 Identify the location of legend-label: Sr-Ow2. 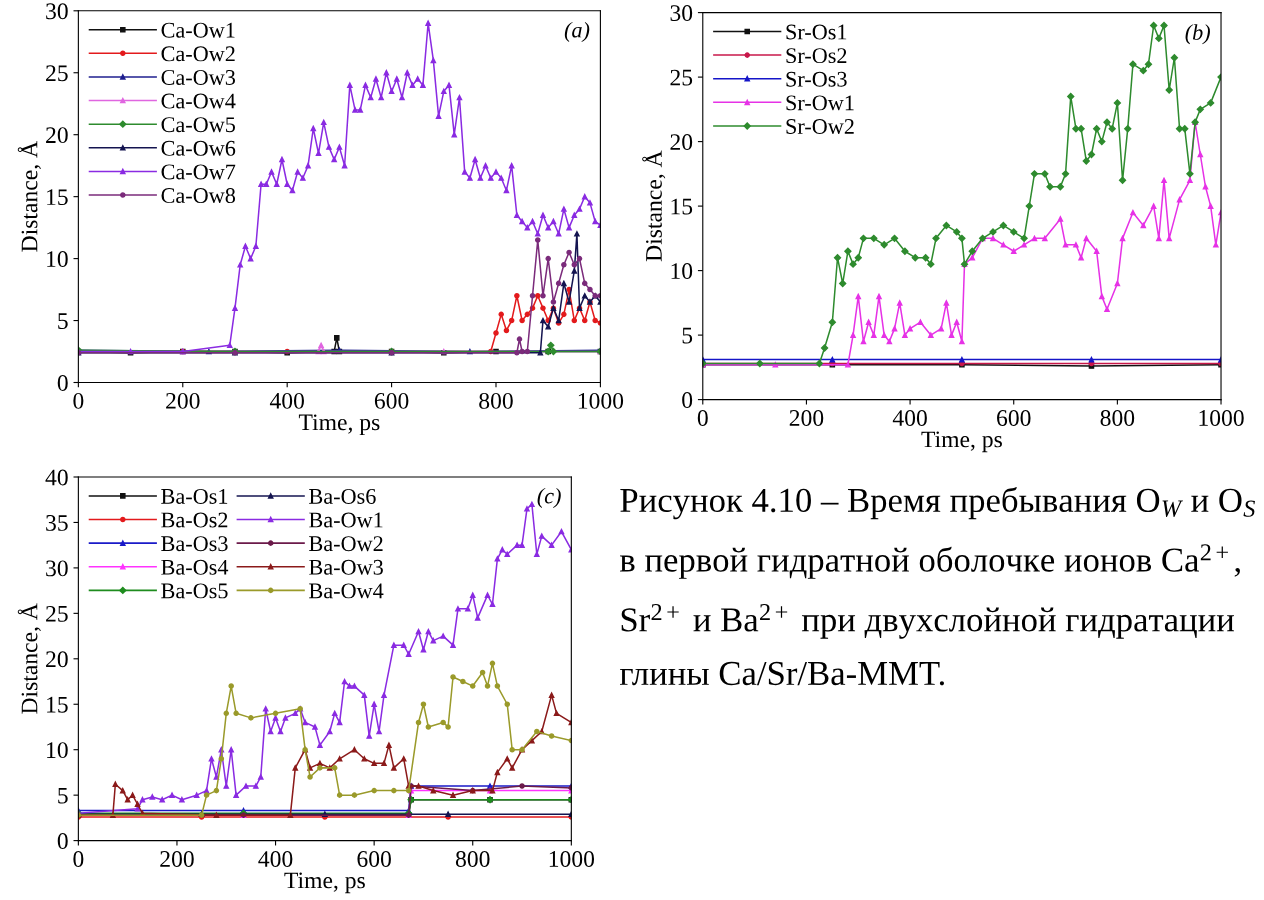
(820, 126).